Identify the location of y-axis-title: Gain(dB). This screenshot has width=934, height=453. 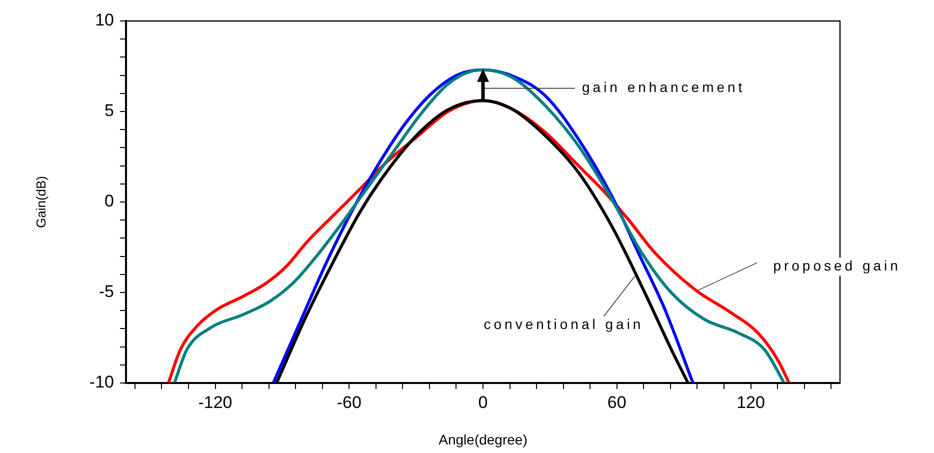
(40, 202).